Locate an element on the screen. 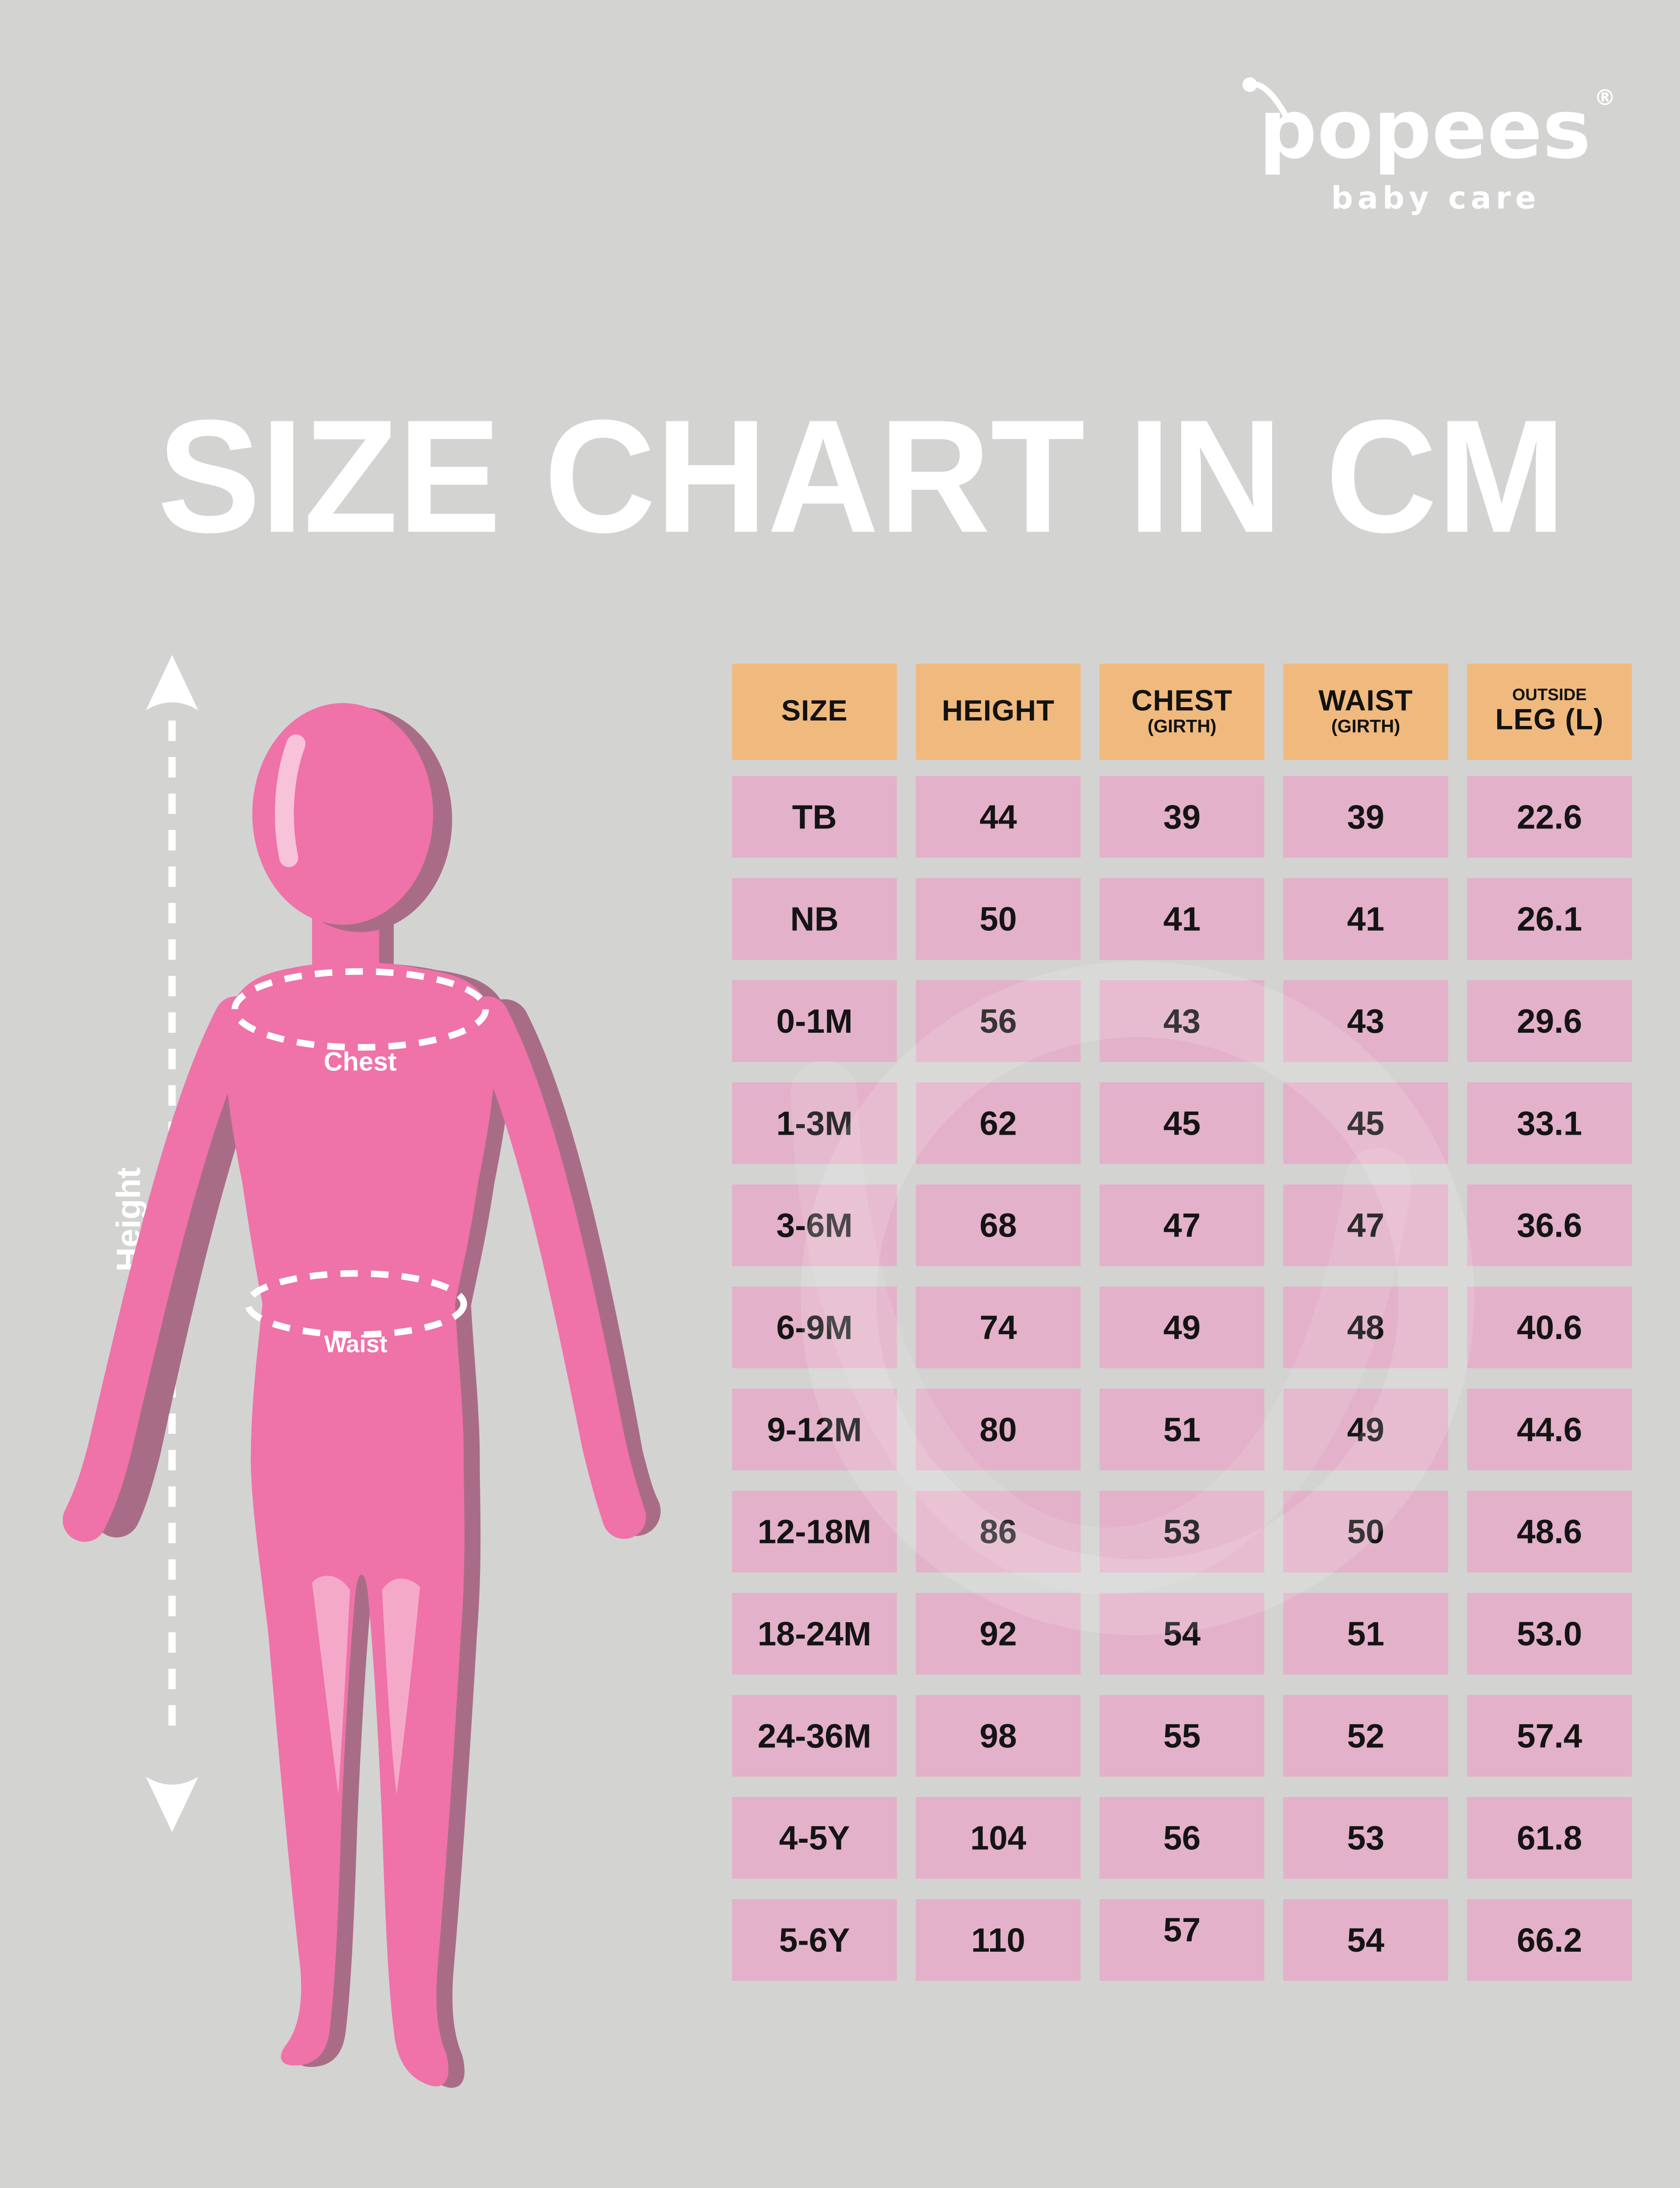 The width and height of the screenshot is (1680, 2188). table-row: 3-6M 68 47 47 36.6 is located at coordinates (1182, 1225).